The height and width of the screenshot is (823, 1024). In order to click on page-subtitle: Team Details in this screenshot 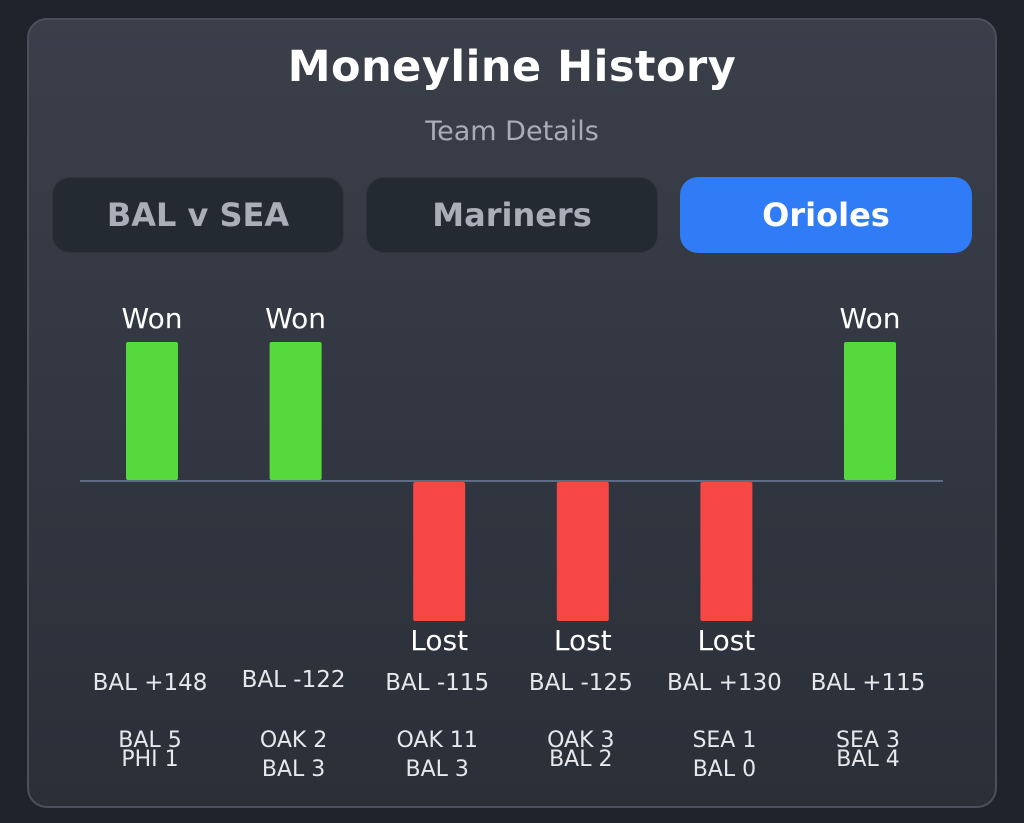, I will do `click(512, 131)`.